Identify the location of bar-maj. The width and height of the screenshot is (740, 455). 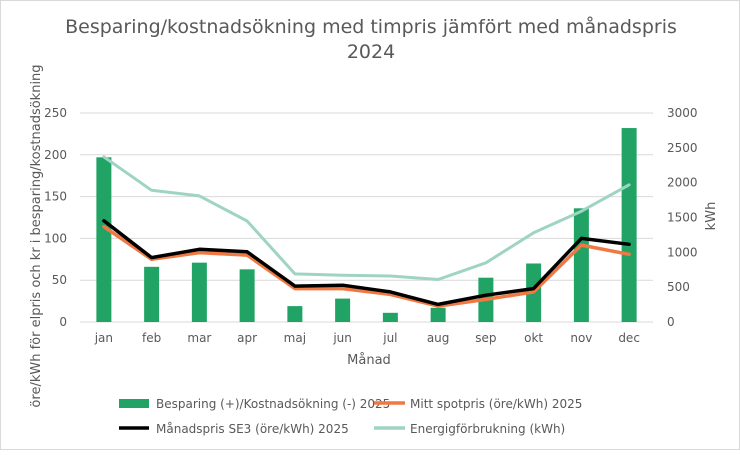
(295, 314).